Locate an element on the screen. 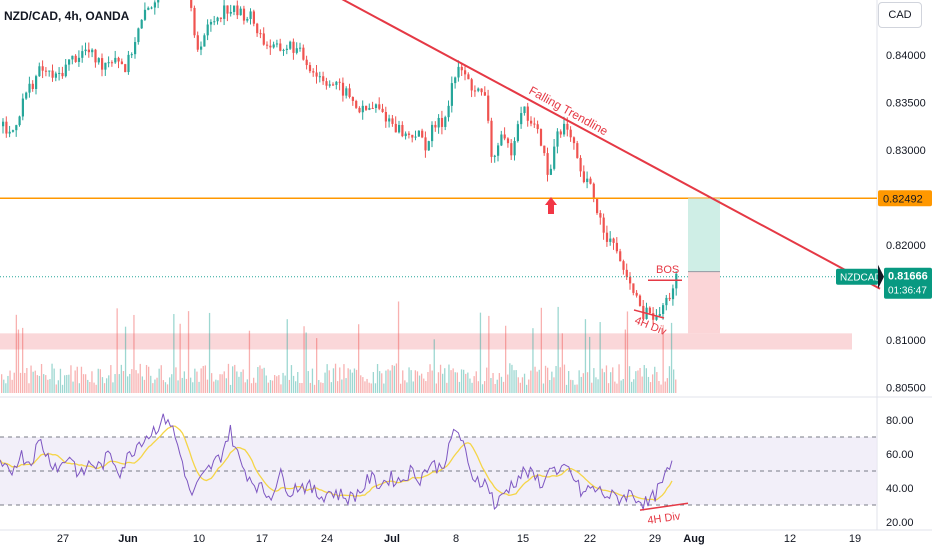 This screenshot has height=550, width=932. currency-button: CAD is located at coordinates (900, 15).